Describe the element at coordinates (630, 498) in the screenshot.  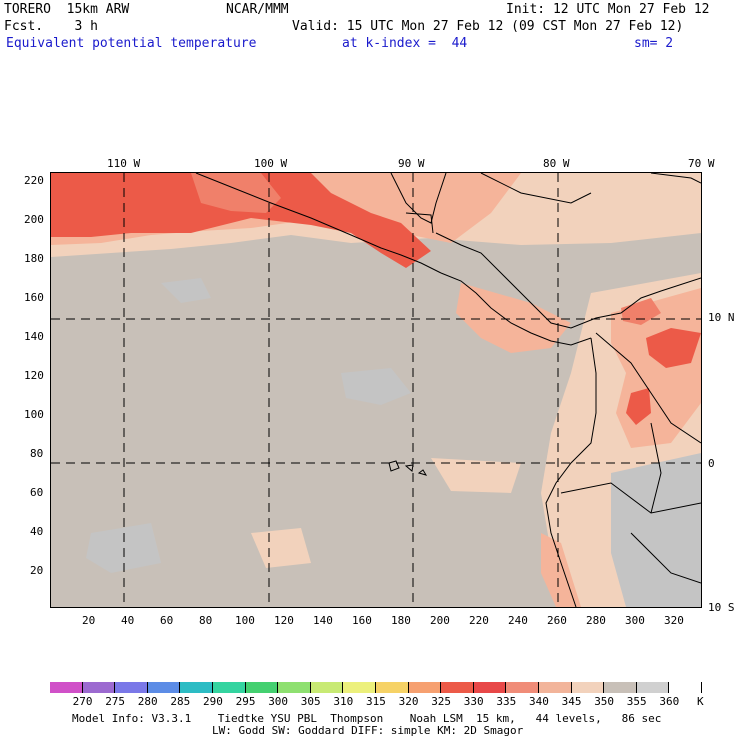
I see `border-peru` at that location.